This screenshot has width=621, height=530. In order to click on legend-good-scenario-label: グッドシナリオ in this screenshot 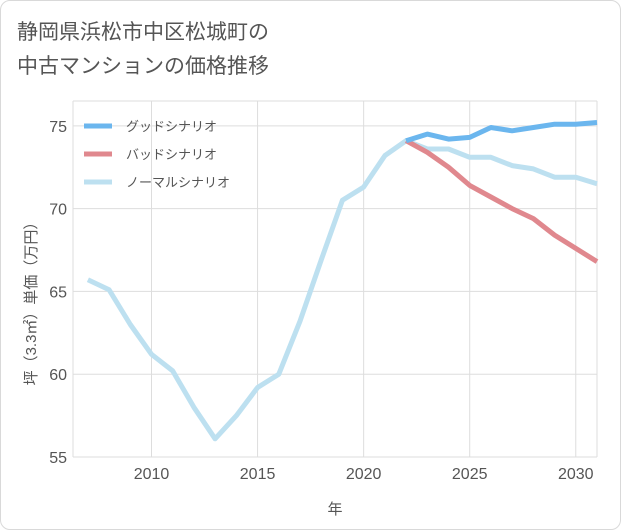, I will do `click(171, 127)`.